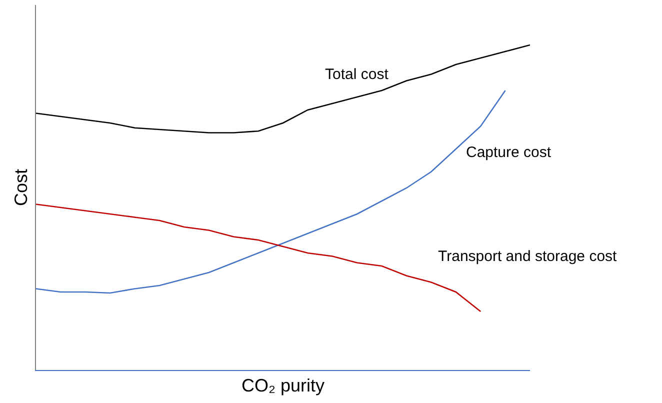 The image size is (662, 403). What do you see at coordinates (21, 187) in the screenshot?
I see `y-axis-title: Cost` at bounding box center [21, 187].